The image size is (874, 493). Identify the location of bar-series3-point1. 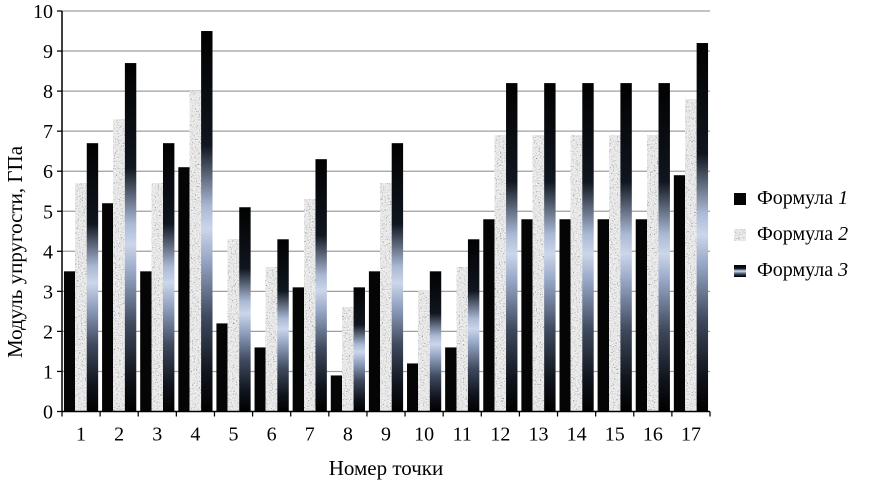
(92, 277).